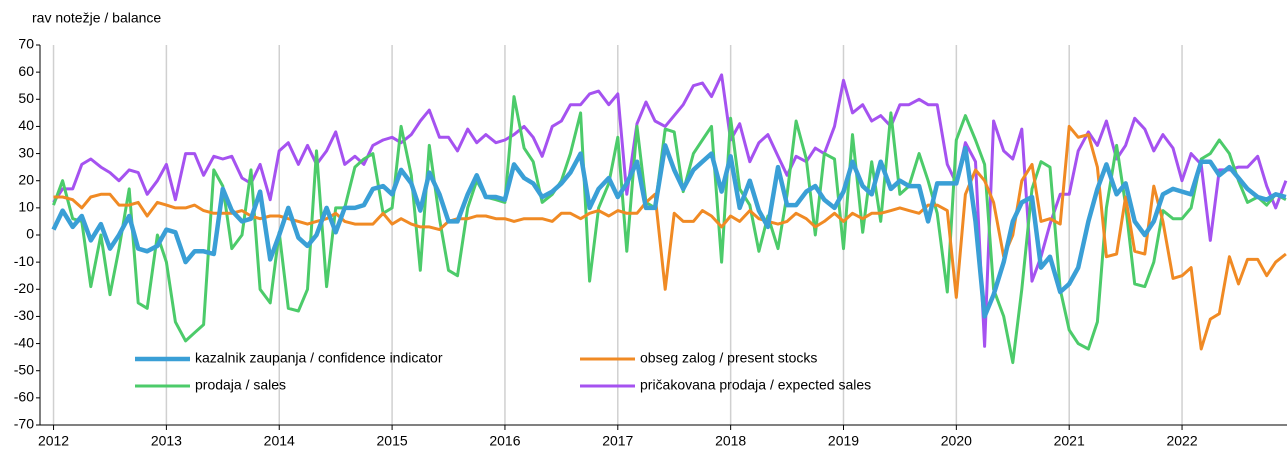 The height and width of the screenshot is (454, 1288). What do you see at coordinates (755, 385) in the screenshot?
I see `legend-label: pričakovana prodaja / expected sales` at bounding box center [755, 385].